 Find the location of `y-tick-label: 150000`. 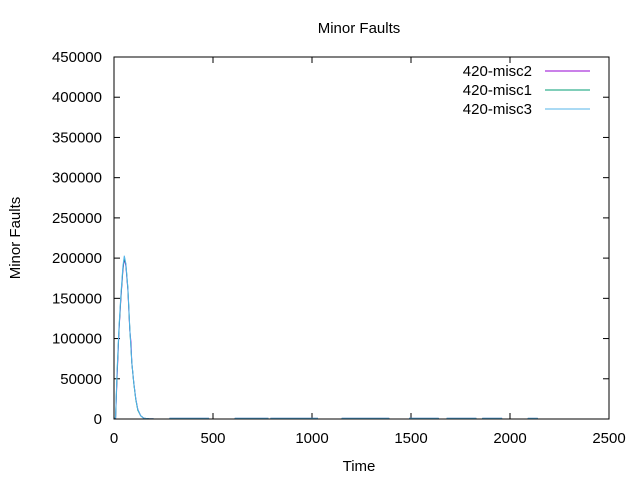

y-tick-label: 150000 is located at coordinates (77, 298).